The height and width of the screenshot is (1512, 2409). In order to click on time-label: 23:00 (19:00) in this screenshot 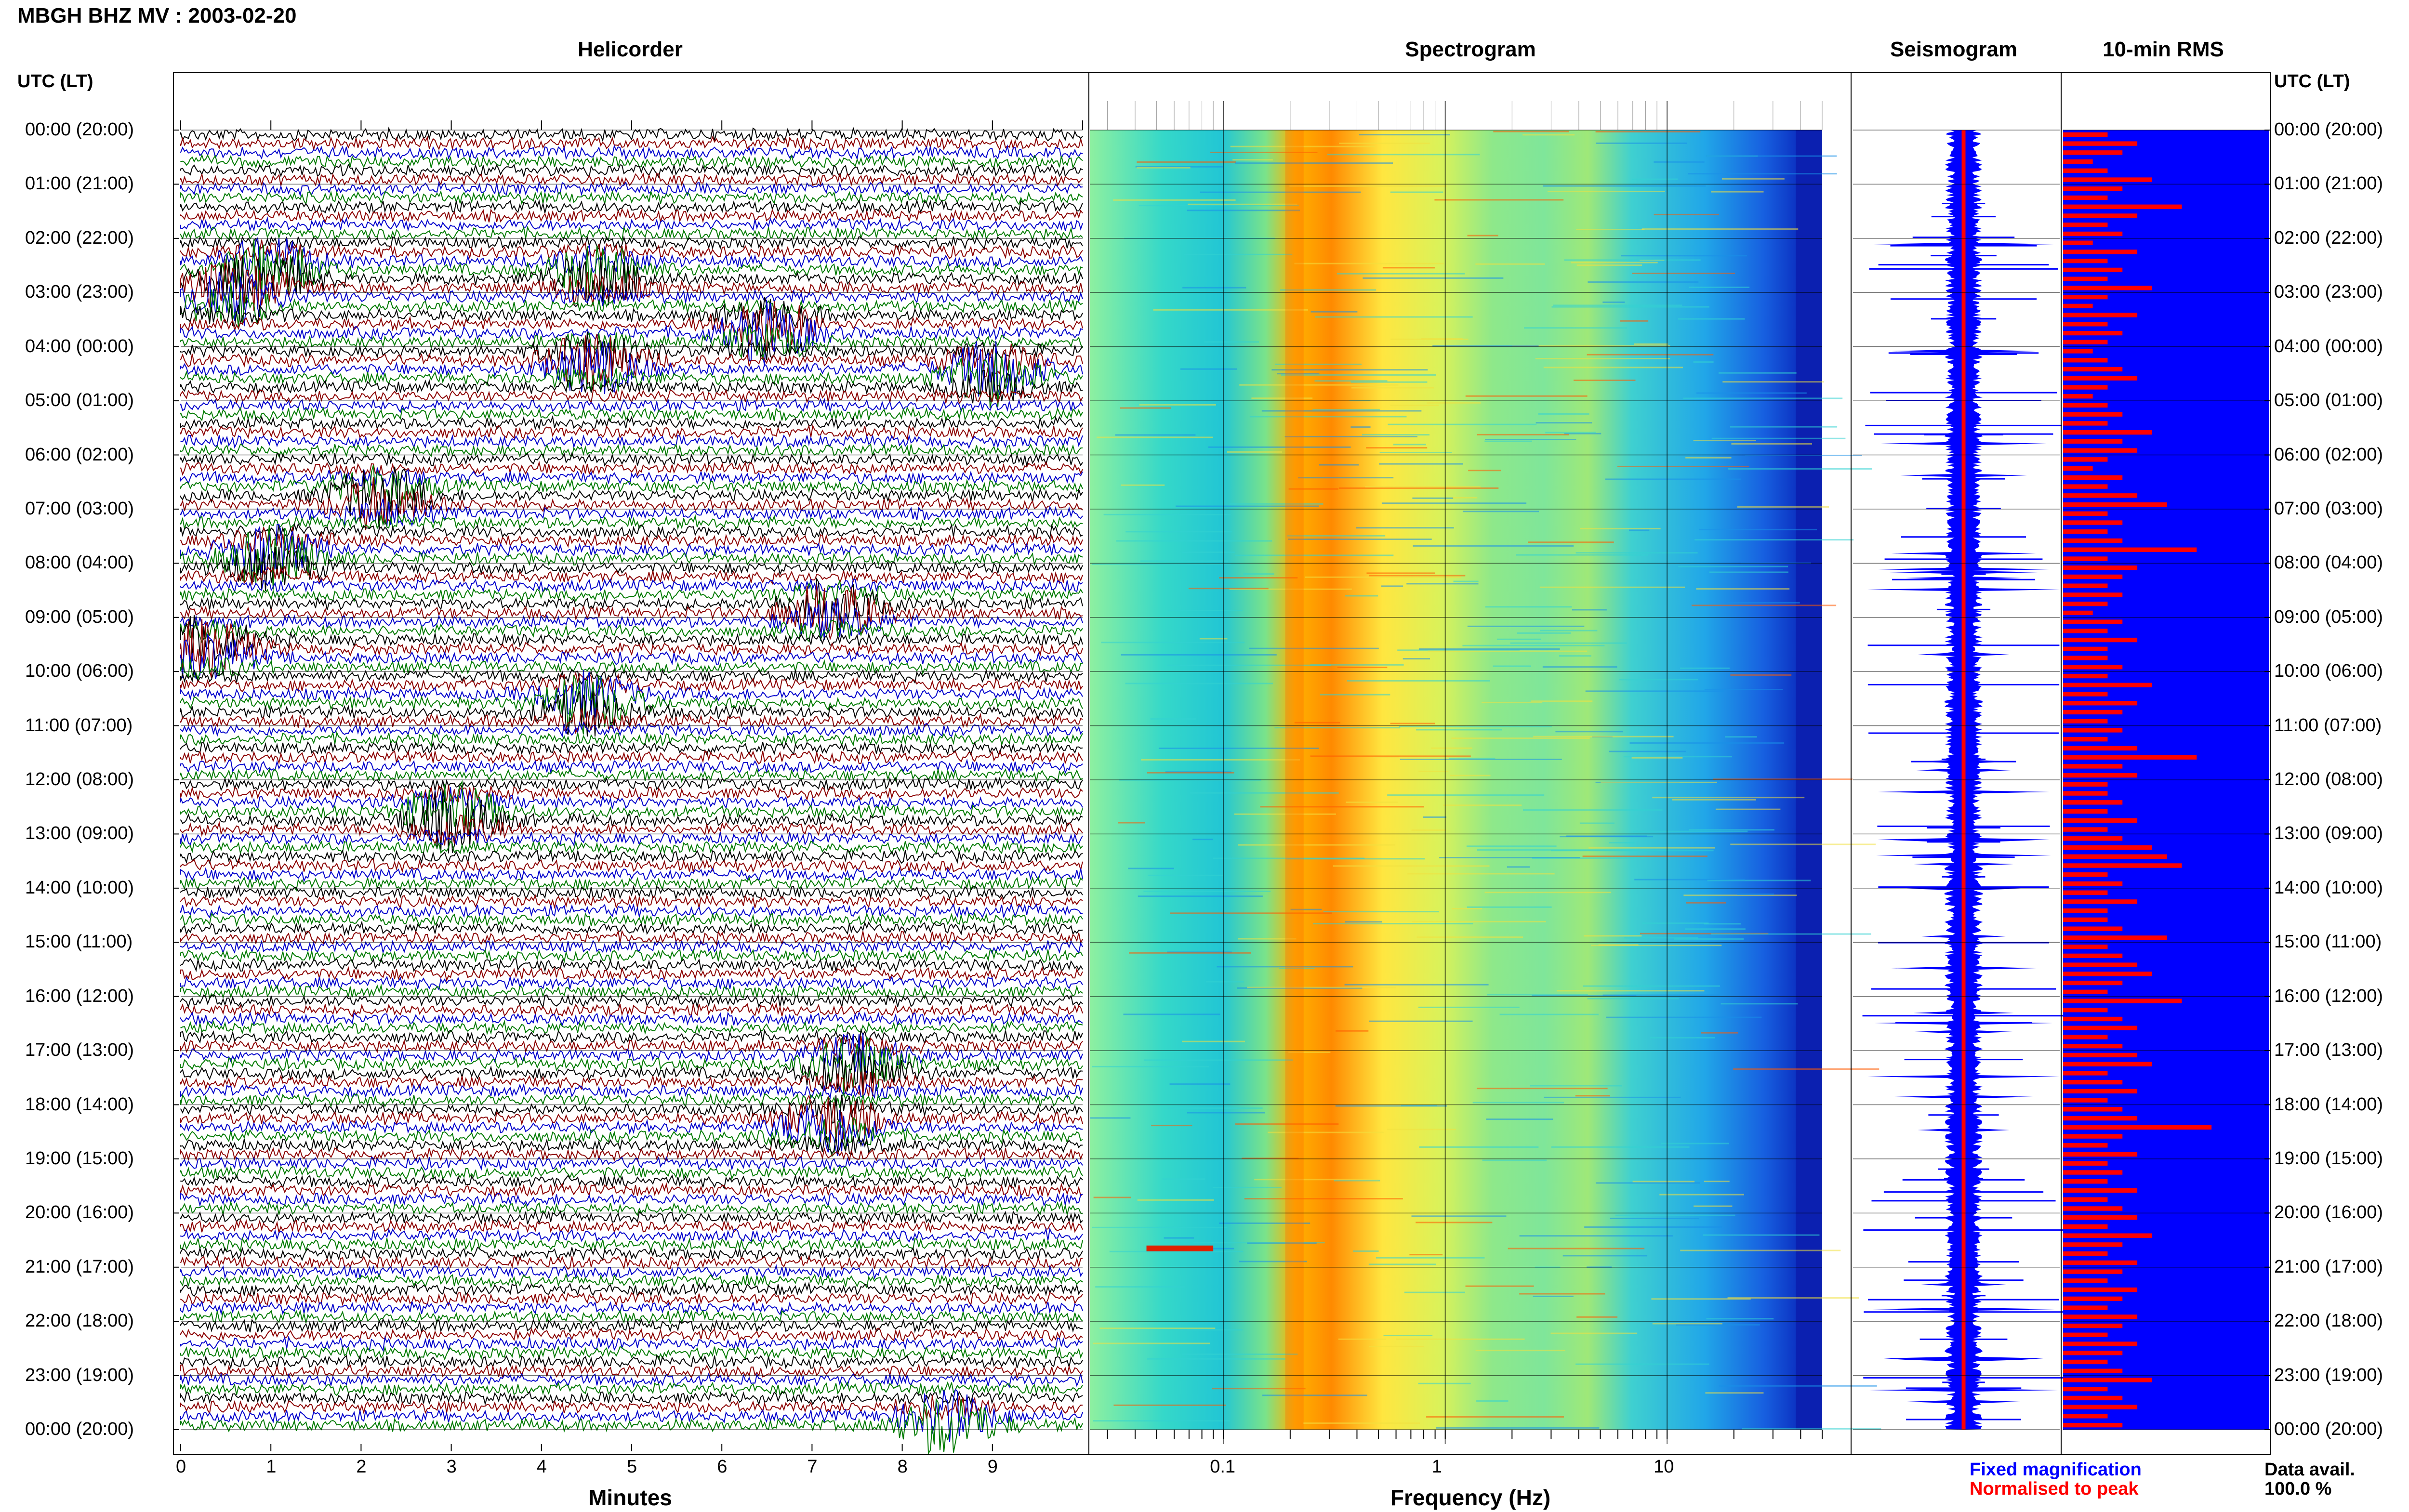, I will do `click(79, 1375)`.